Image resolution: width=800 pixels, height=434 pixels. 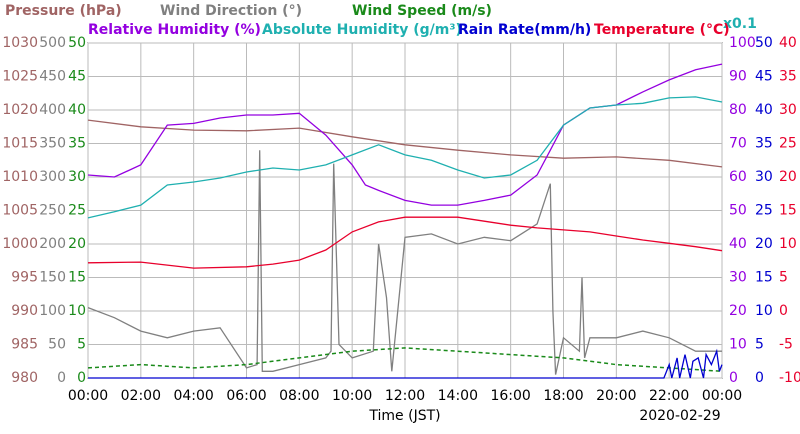 What do you see at coordinates (52, 244) in the screenshot?
I see `y-tick-label: 200` at bounding box center [52, 244].